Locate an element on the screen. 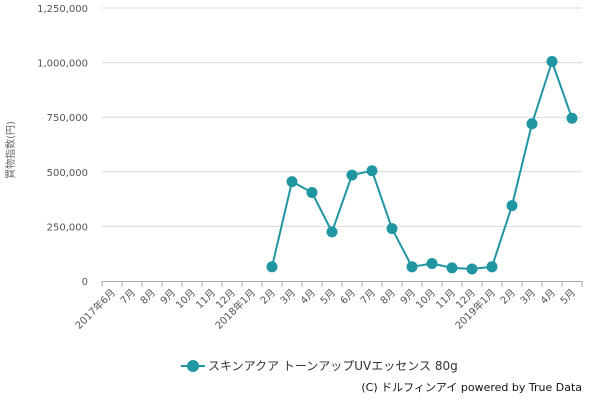 This screenshot has width=594, height=400. y-tick-label: 1,250,000 is located at coordinates (62, 9).